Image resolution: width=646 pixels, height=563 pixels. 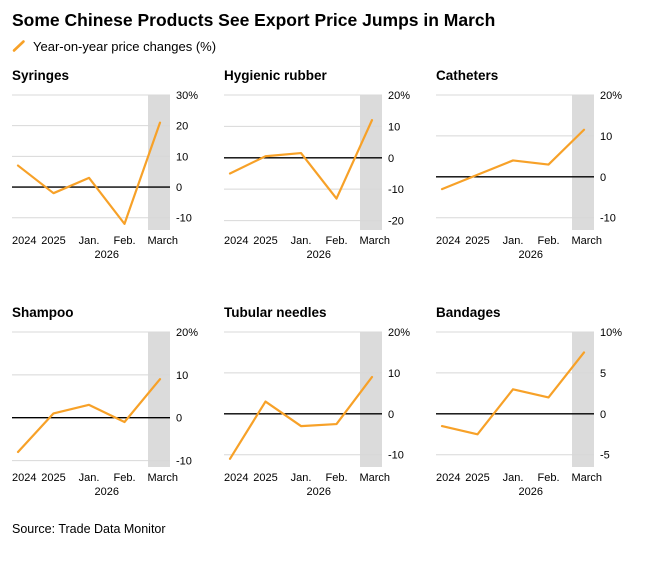 What do you see at coordinates (468, 312) in the screenshot?
I see `chart-title: Bandages` at bounding box center [468, 312].